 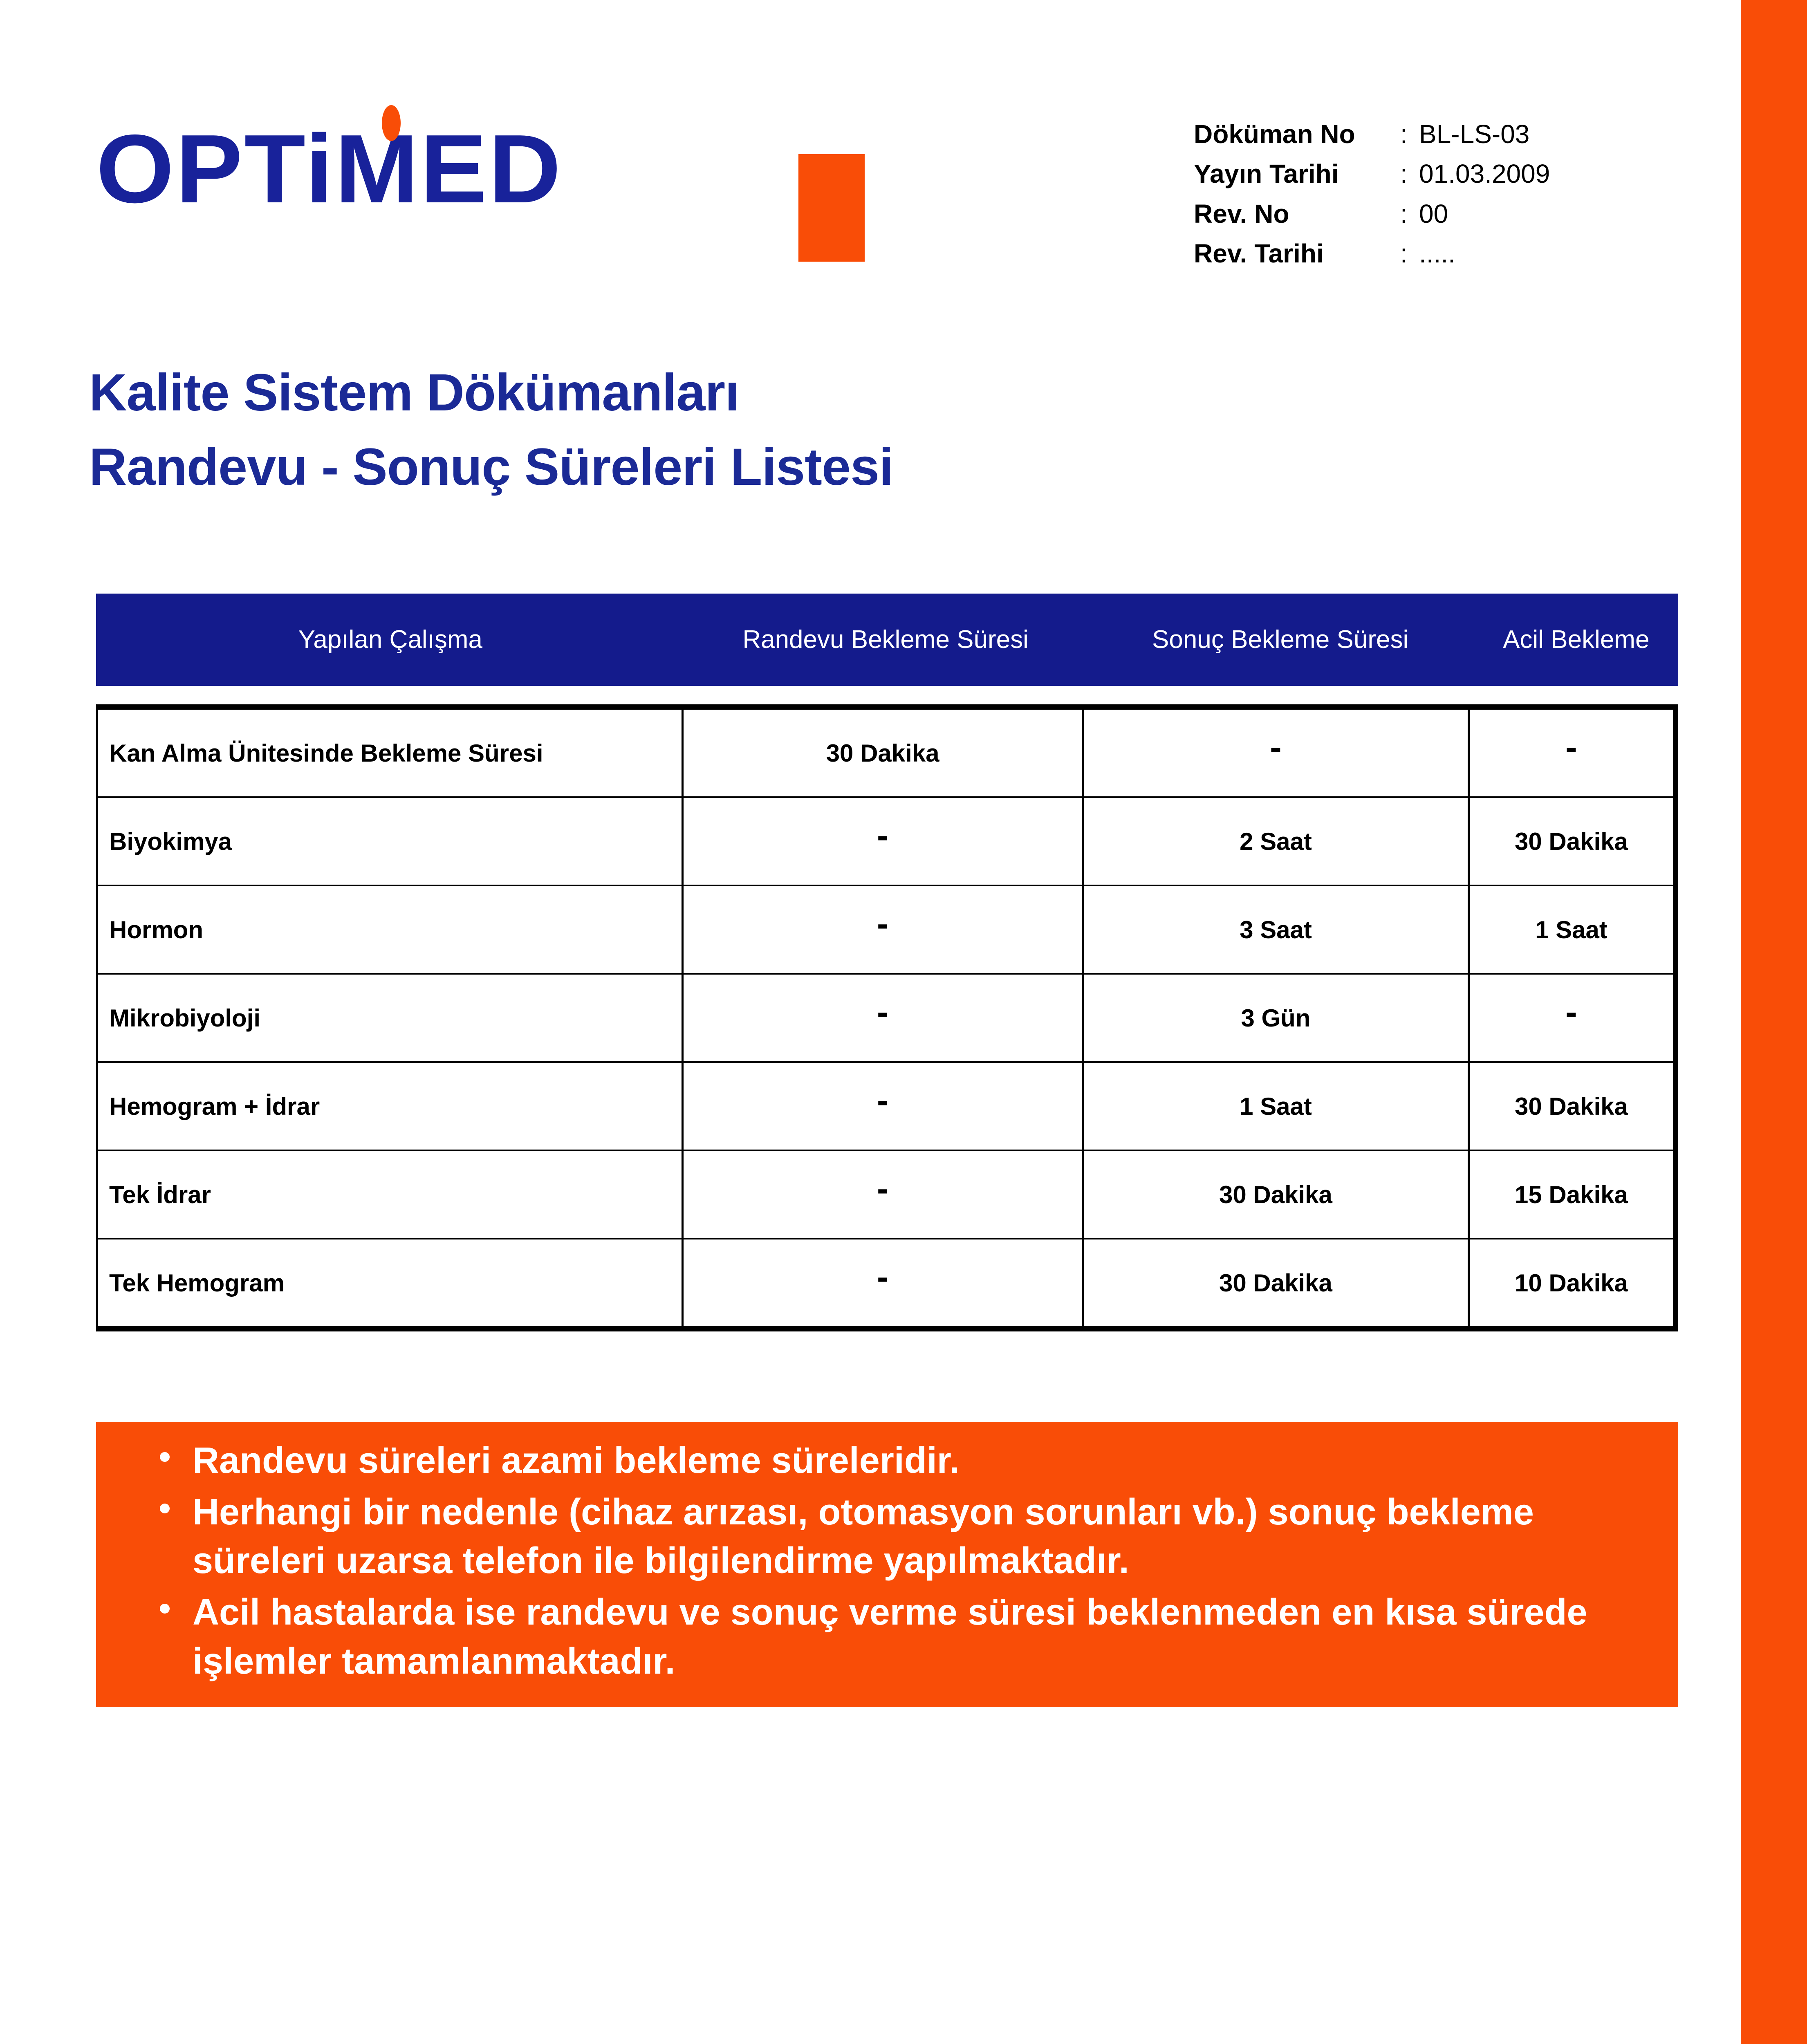 I want to click on meta-row-yayin-tarihi: Yayın Tarihi : 01.03.2009, so click(x=1372, y=174).